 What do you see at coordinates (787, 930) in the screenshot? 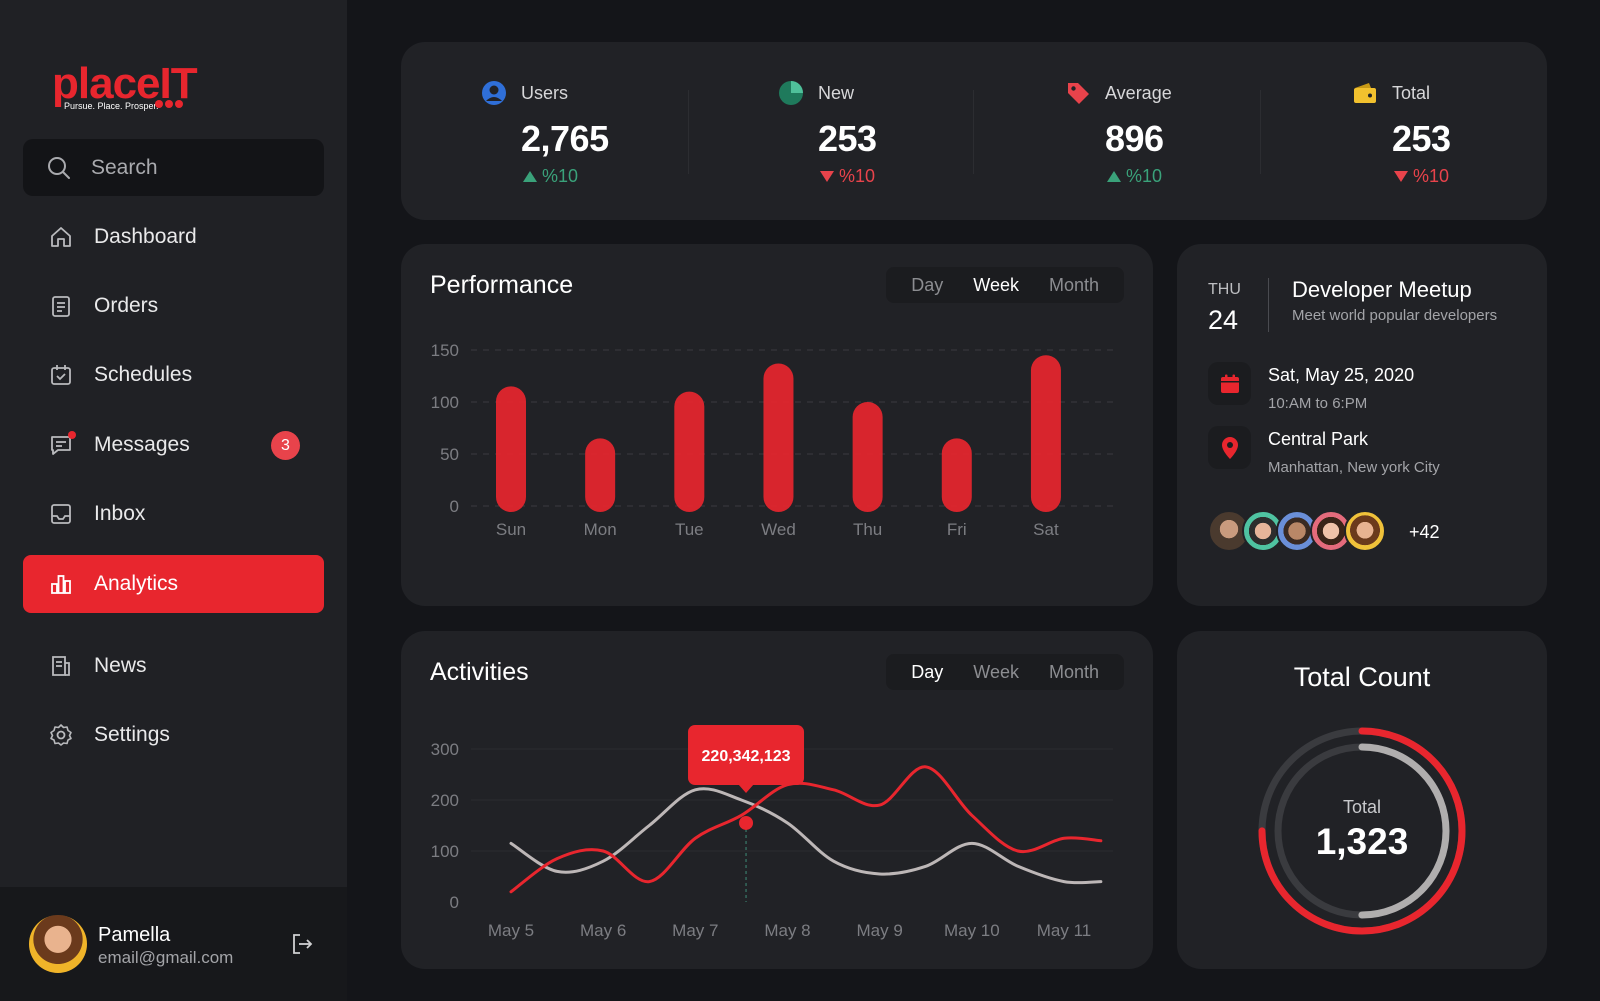
I see `x-tick-label: May 8` at bounding box center [787, 930].